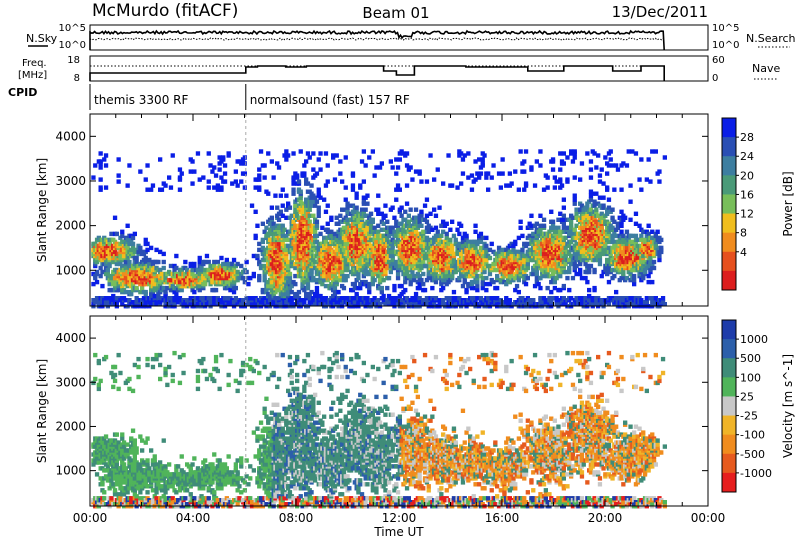 This screenshot has width=800, height=554. What do you see at coordinates (42, 38) in the screenshot?
I see `nsky-label: N.Sky` at bounding box center [42, 38].